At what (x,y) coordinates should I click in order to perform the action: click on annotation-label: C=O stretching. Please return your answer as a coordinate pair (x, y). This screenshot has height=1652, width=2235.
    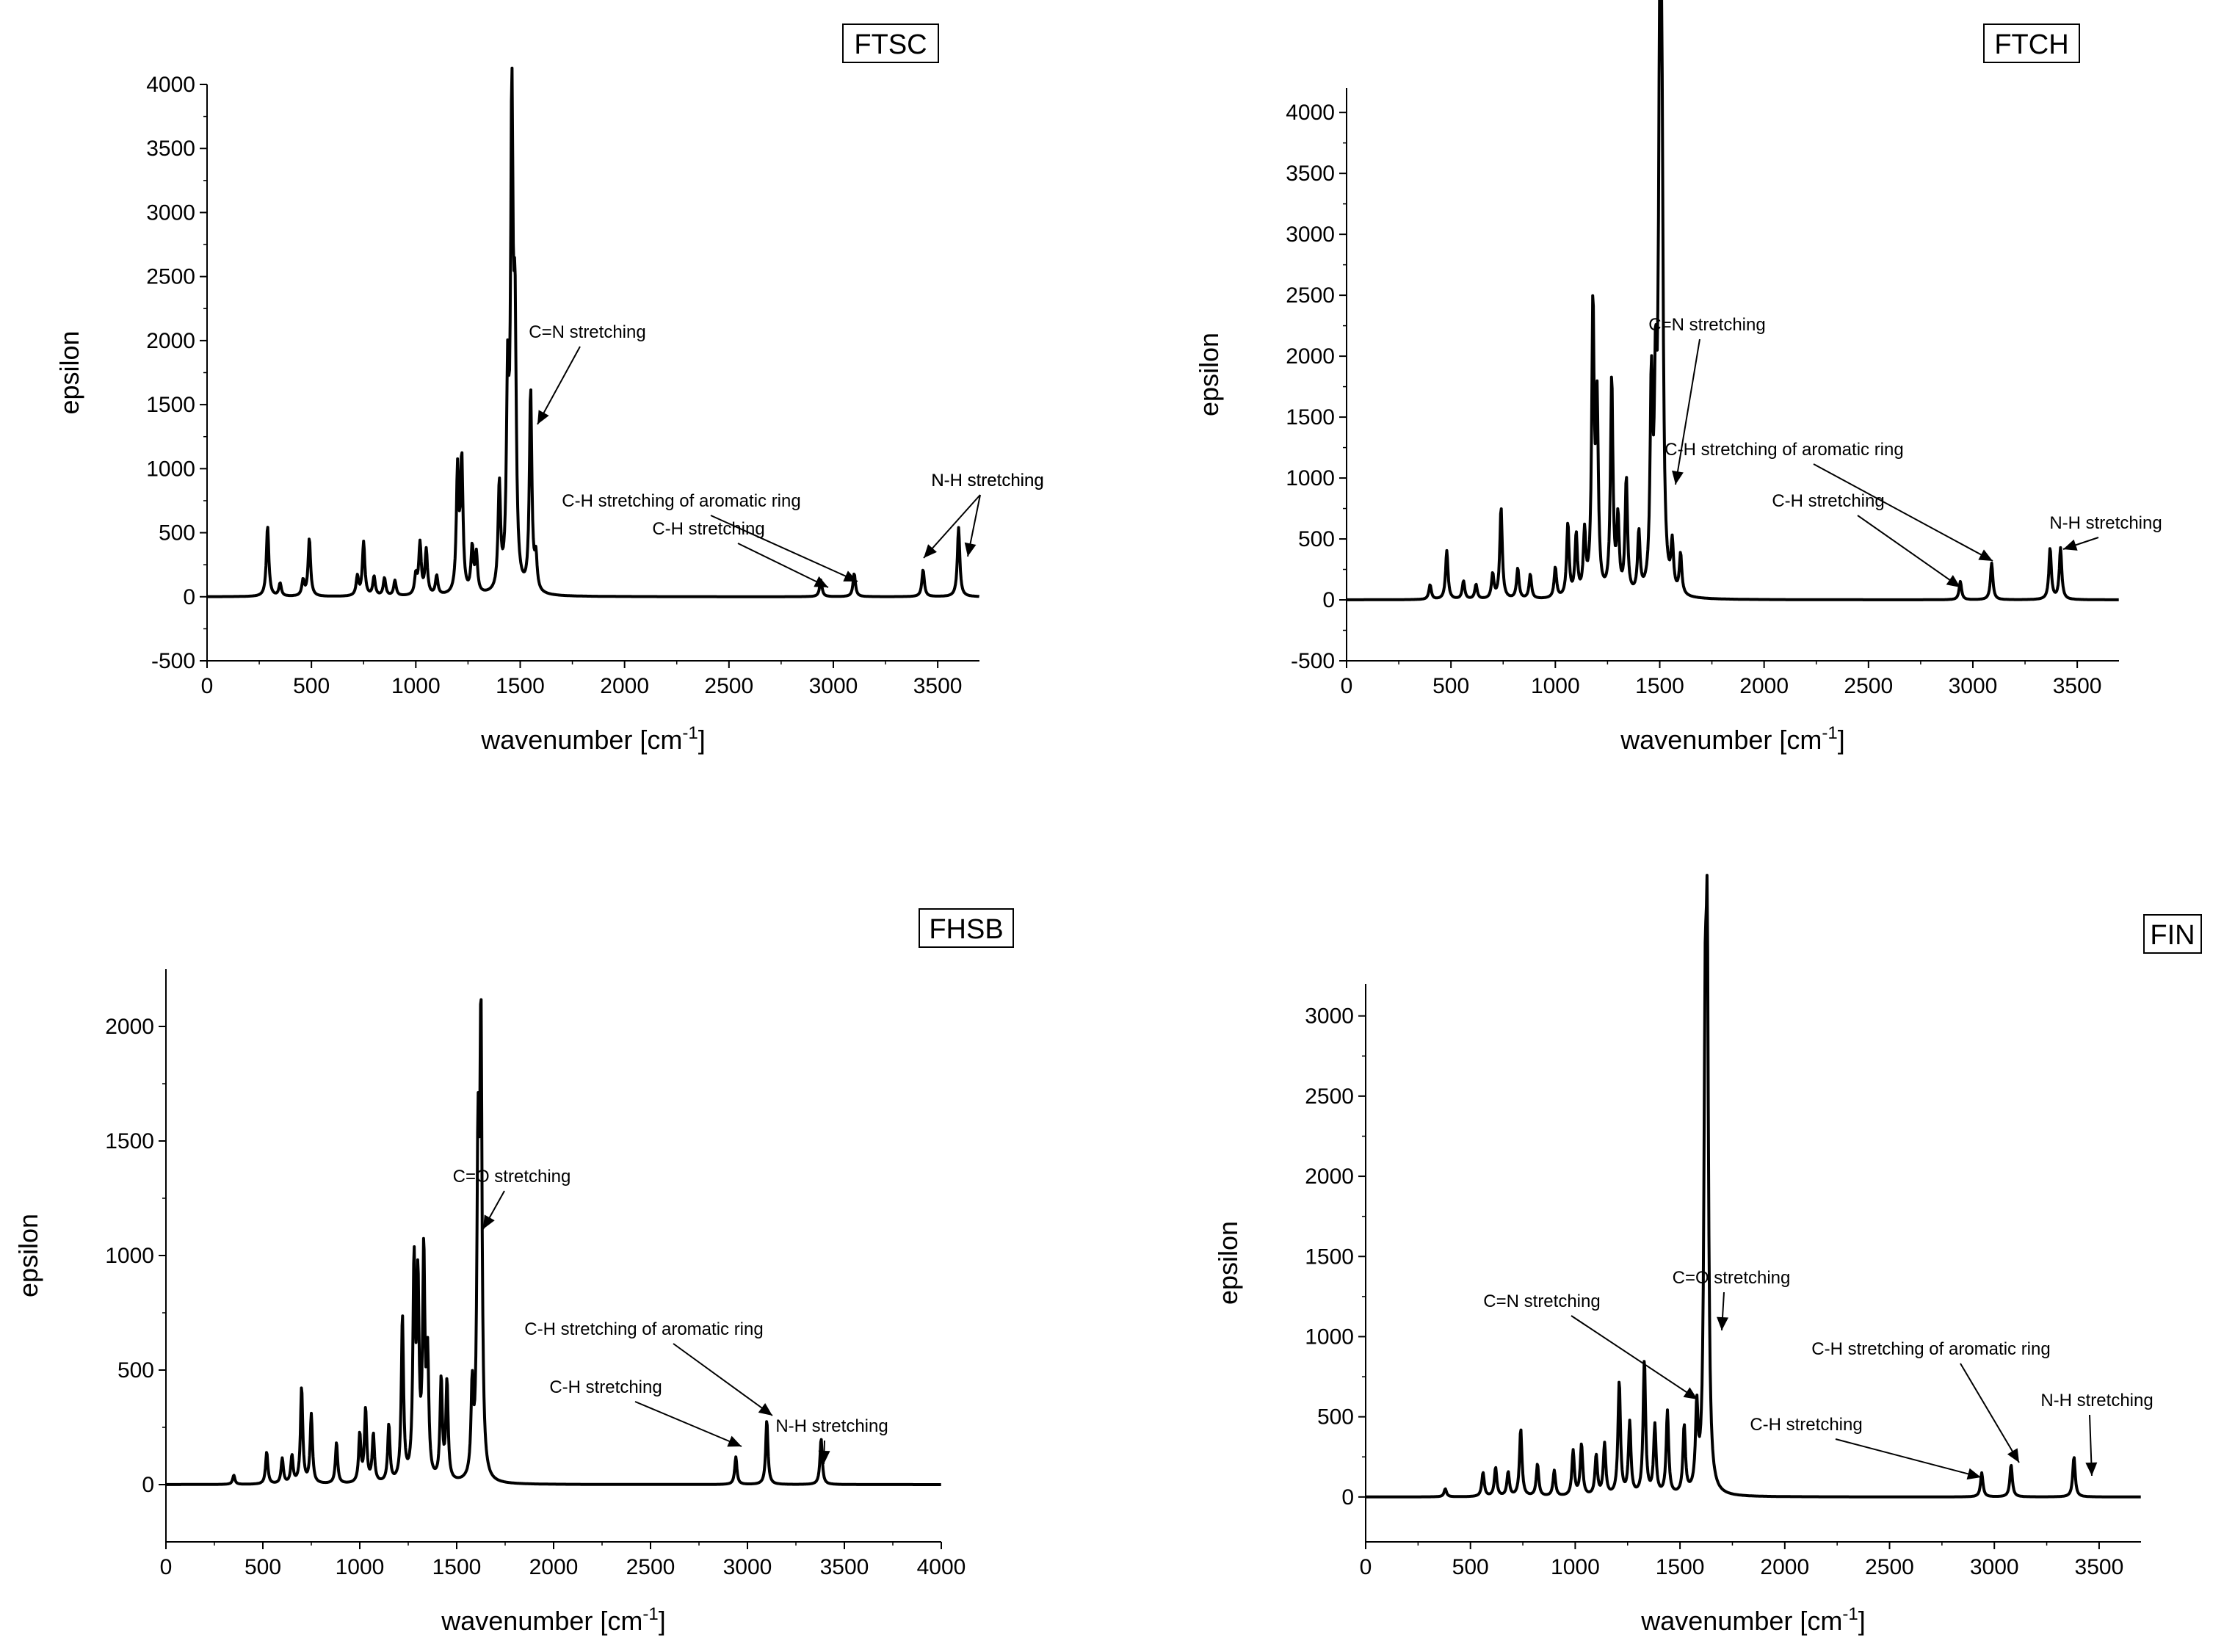
    Looking at the image, I should click on (1732, 1278).